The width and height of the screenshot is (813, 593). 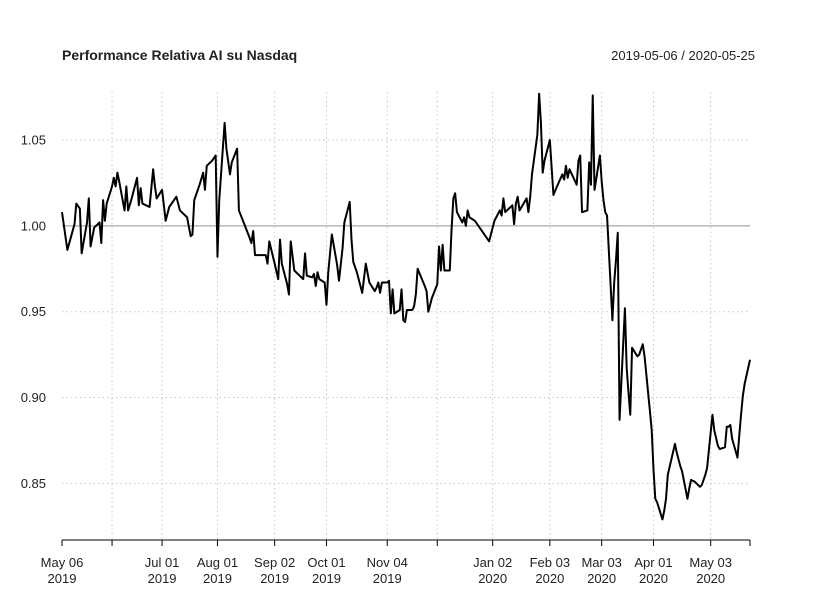 I want to click on date-range: 2019-05-06 / 2020-05-25, so click(x=683, y=55).